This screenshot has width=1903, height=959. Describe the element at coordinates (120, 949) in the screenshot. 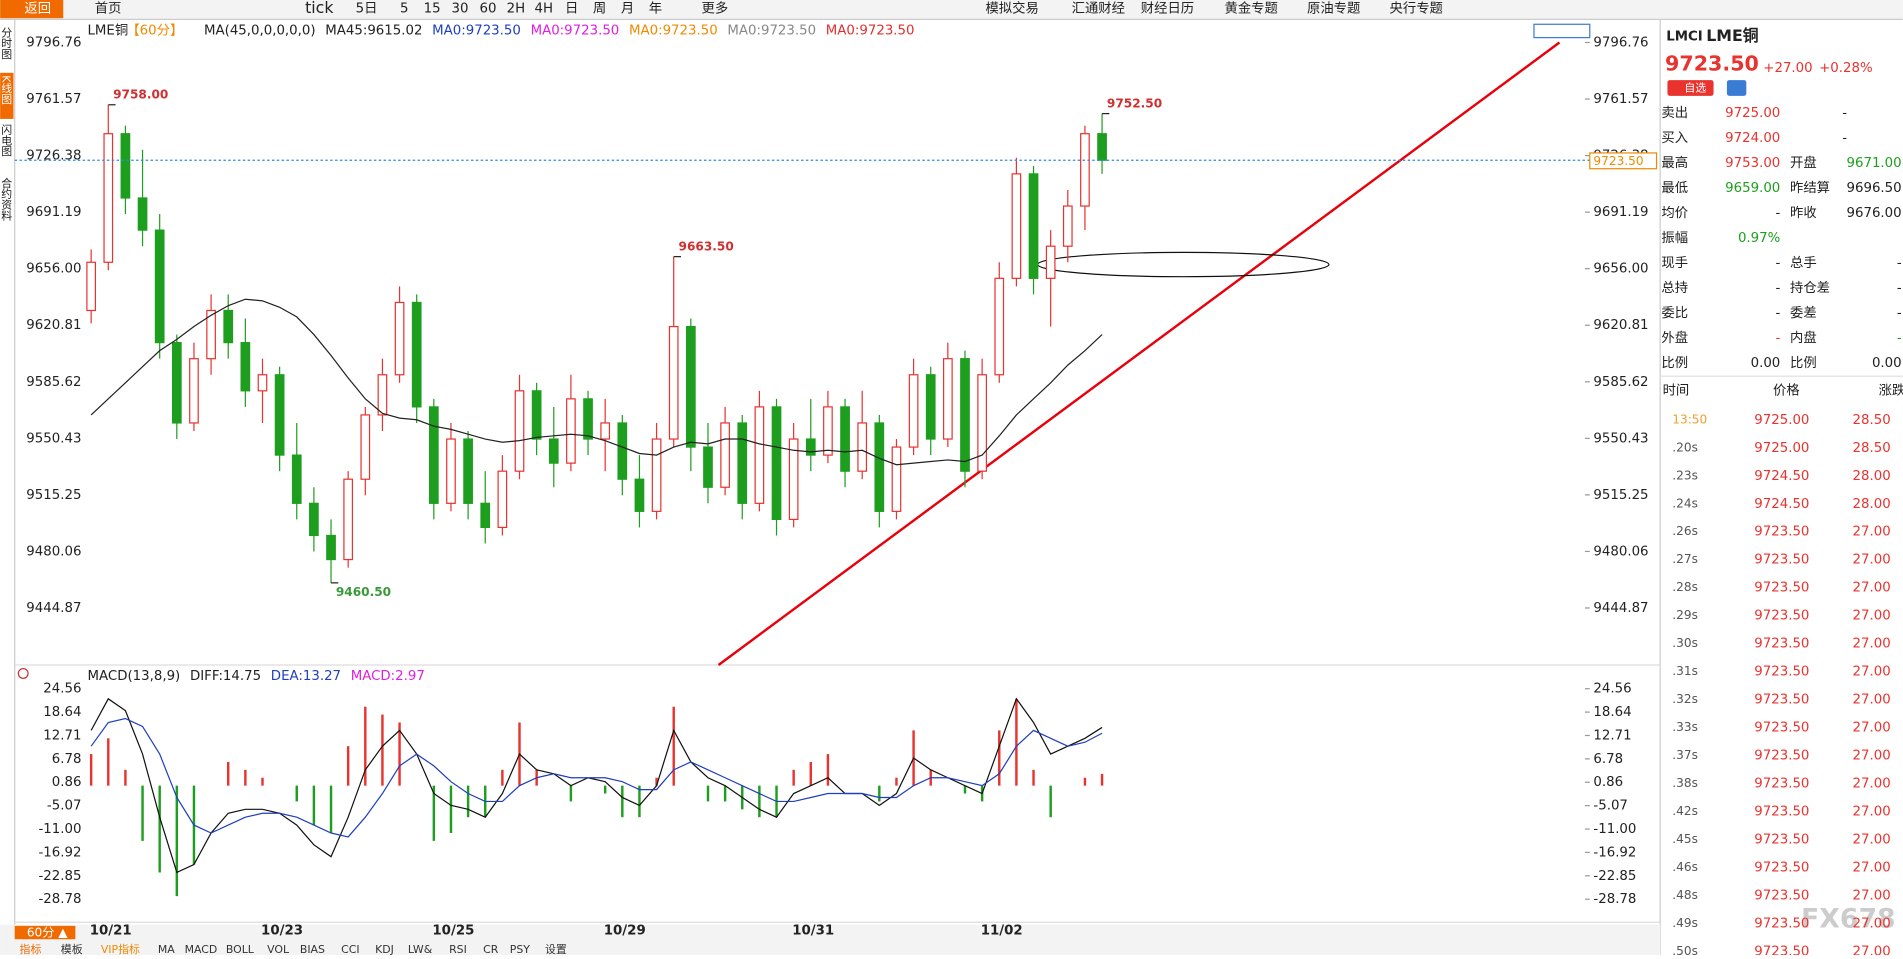

I see `indicator-tab: VIP指标` at that location.